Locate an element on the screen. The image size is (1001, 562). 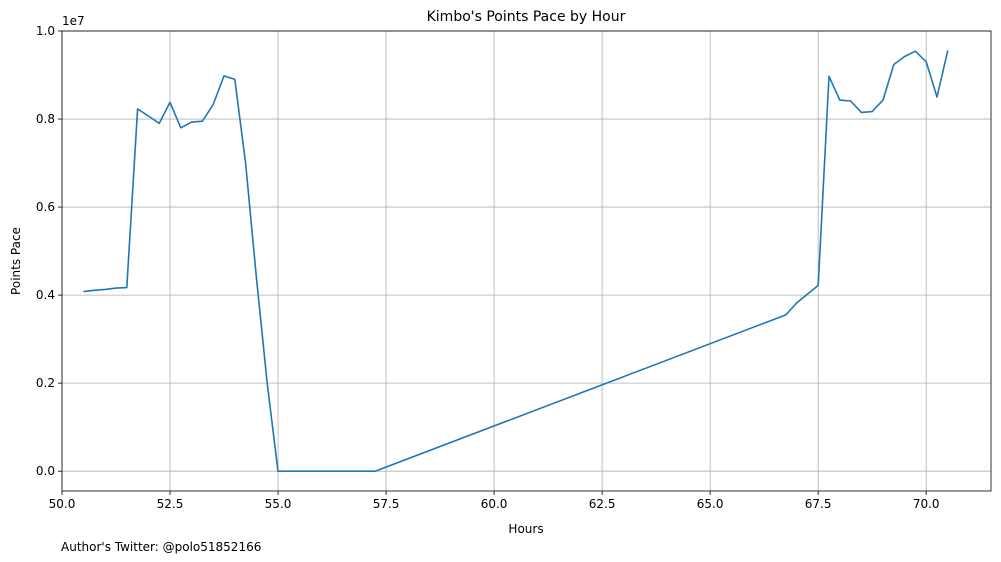
x-tick-label: 70.0 is located at coordinates (926, 504).